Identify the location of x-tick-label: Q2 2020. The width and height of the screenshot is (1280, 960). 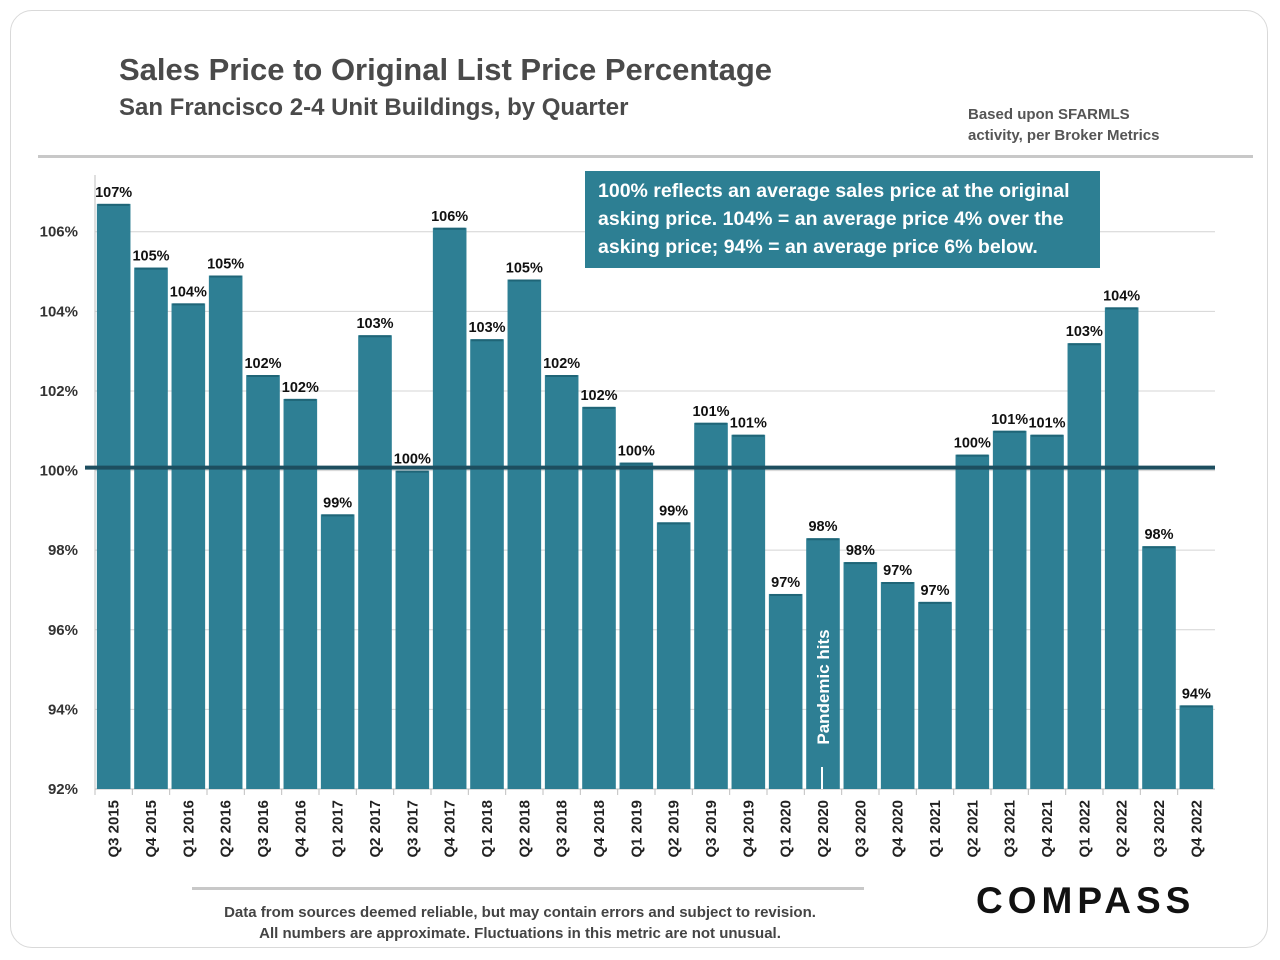
(823, 829).